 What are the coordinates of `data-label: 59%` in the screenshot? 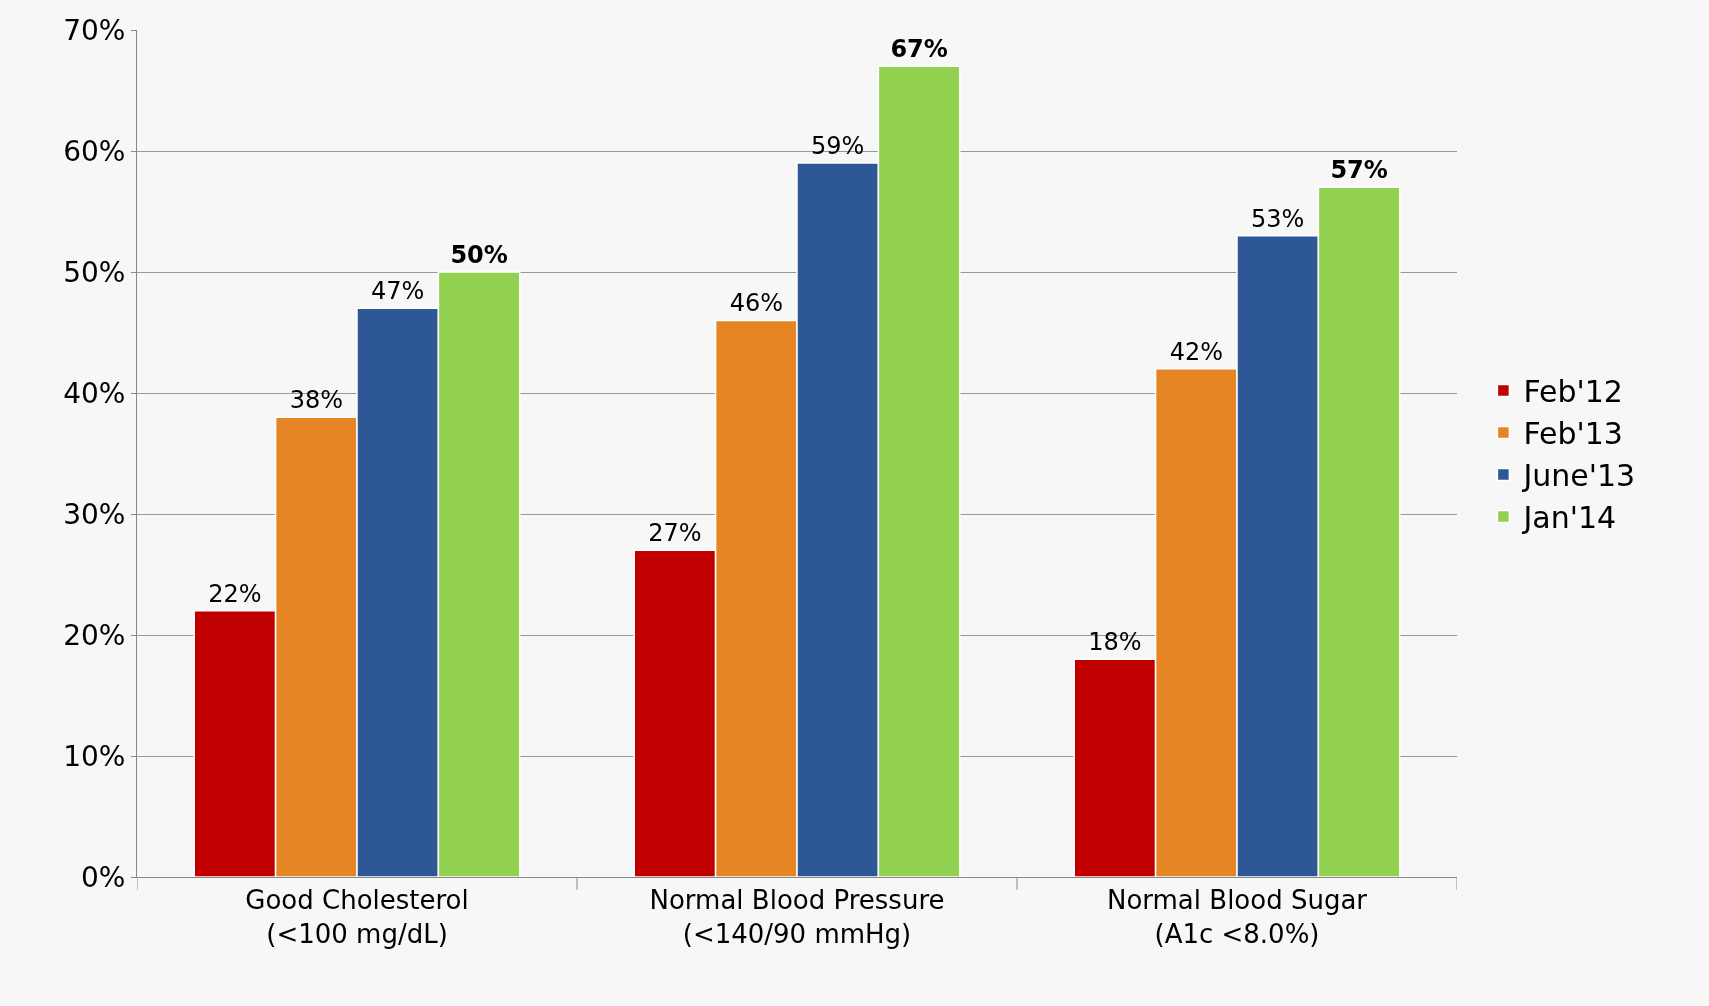 It's located at (838, 146).